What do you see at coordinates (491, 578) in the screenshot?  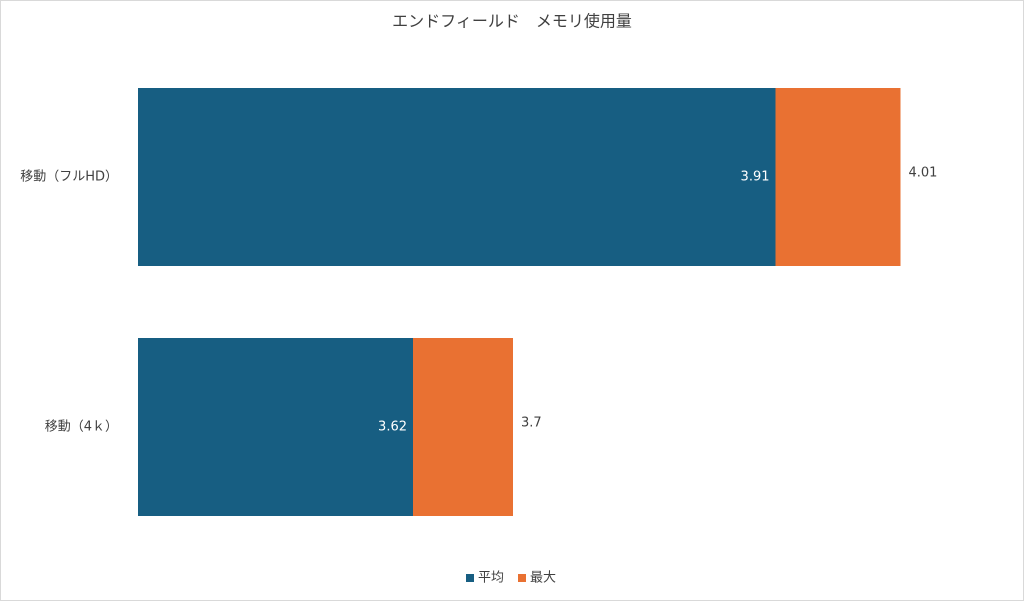 I see `legend-label: 平均` at bounding box center [491, 578].